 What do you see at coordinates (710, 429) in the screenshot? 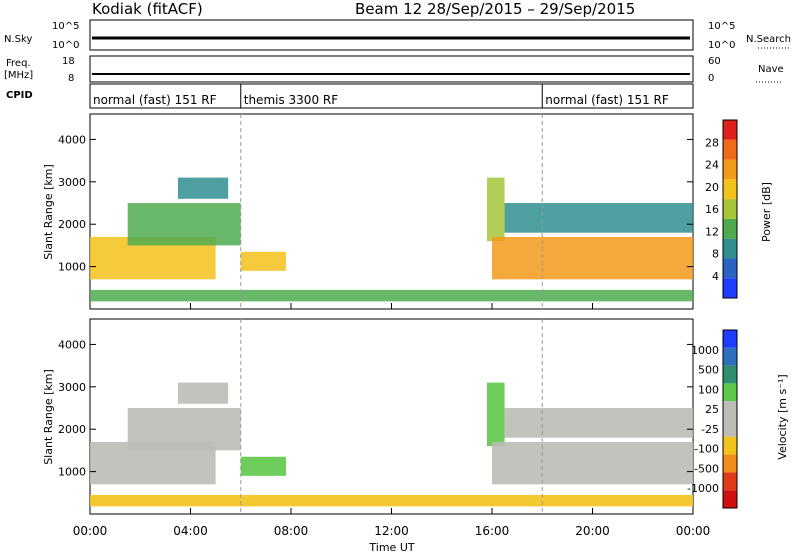
I see `velocity-colorbar-tick: -25` at bounding box center [710, 429].